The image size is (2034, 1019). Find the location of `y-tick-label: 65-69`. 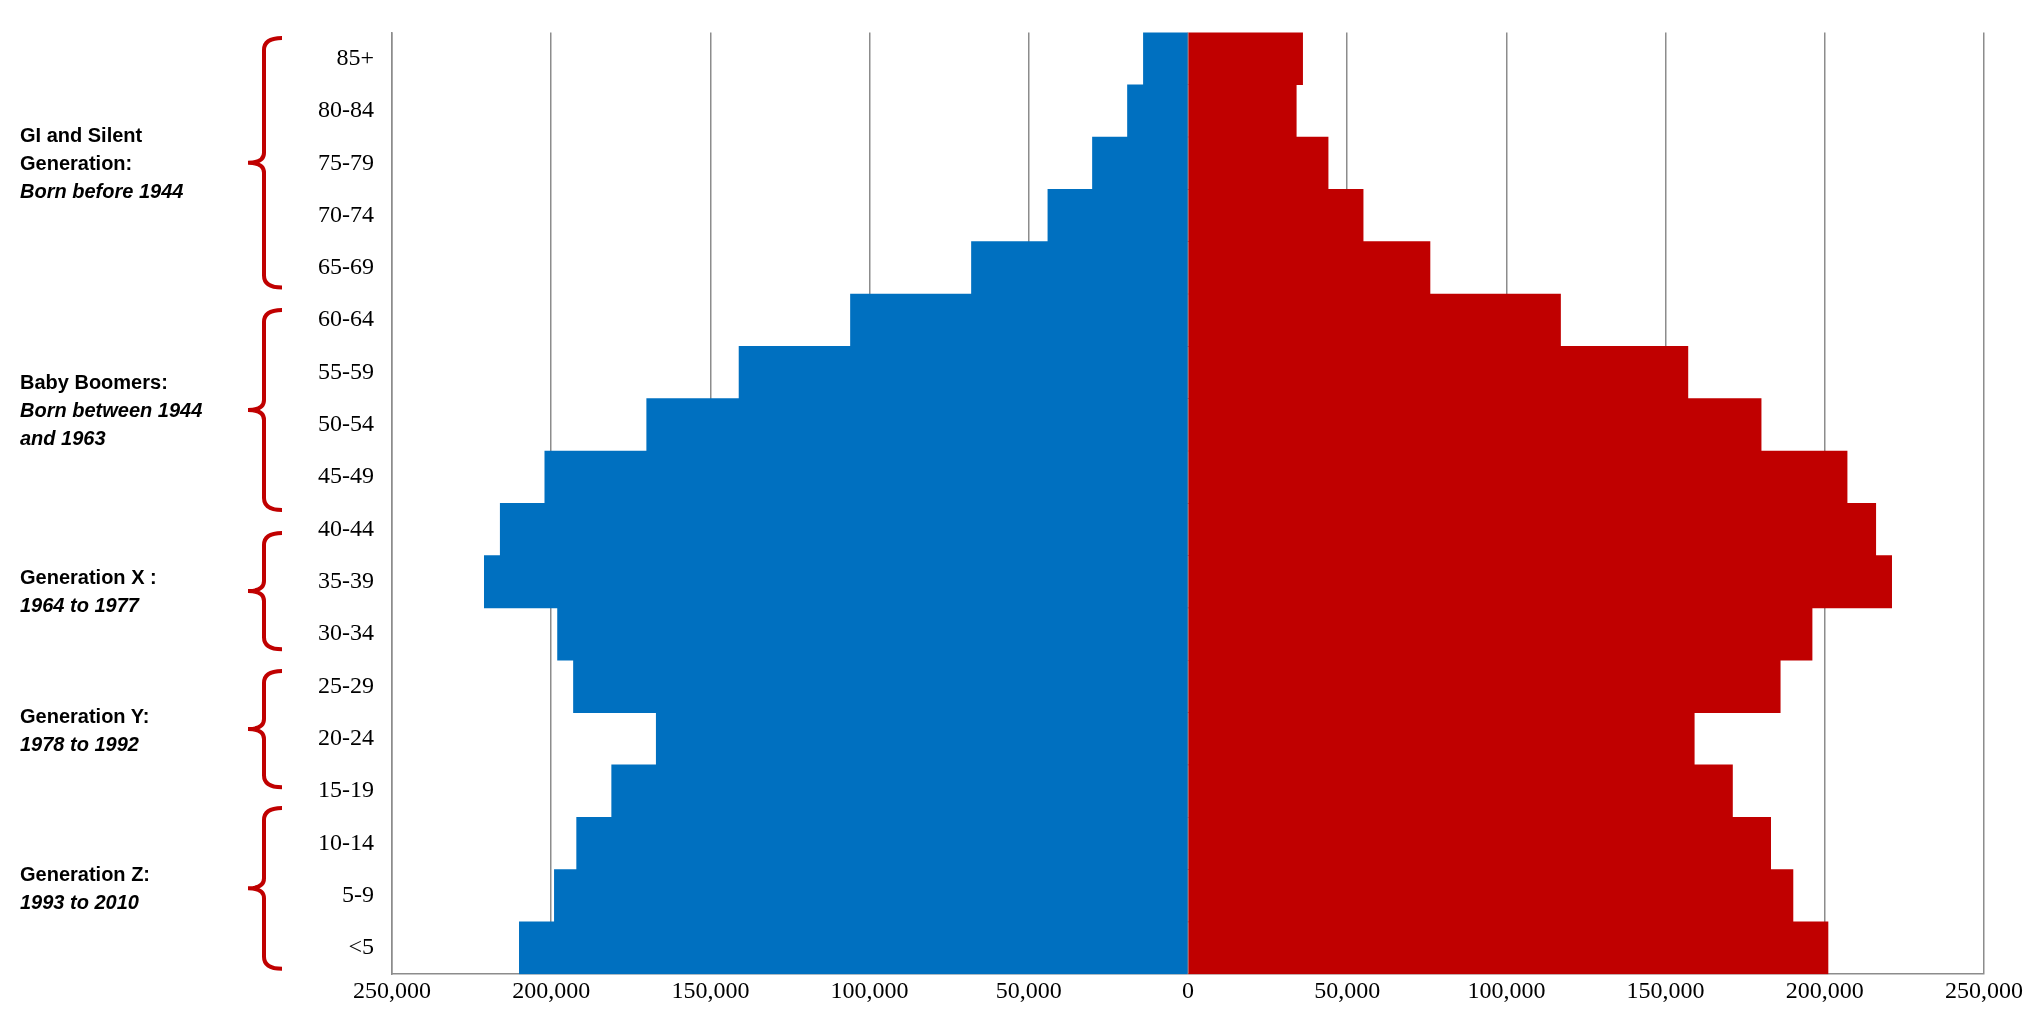

y-tick-label: 65-69 is located at coordinates (345, 266).